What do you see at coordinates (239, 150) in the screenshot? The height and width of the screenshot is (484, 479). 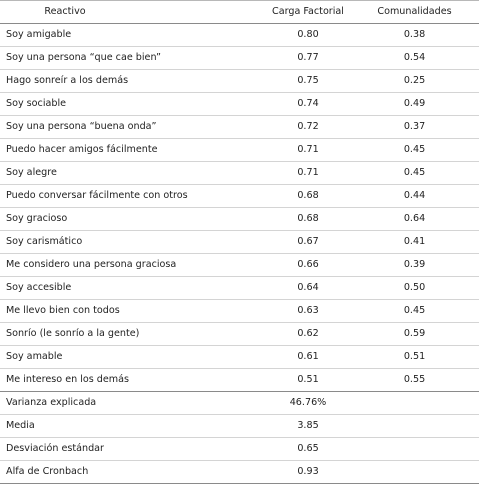 I see `table-row: Puedo hacer amigos fácilmente 0.71 0.45` at bounding box center [239, 150].